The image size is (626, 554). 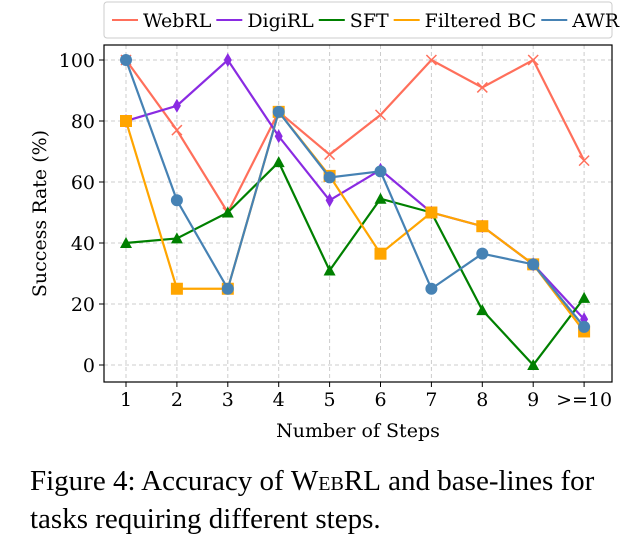 What do you see at coordinates (177, 400) in the screenshot?
I see `x-tick-label: 2` at bounding box center [177, 400].